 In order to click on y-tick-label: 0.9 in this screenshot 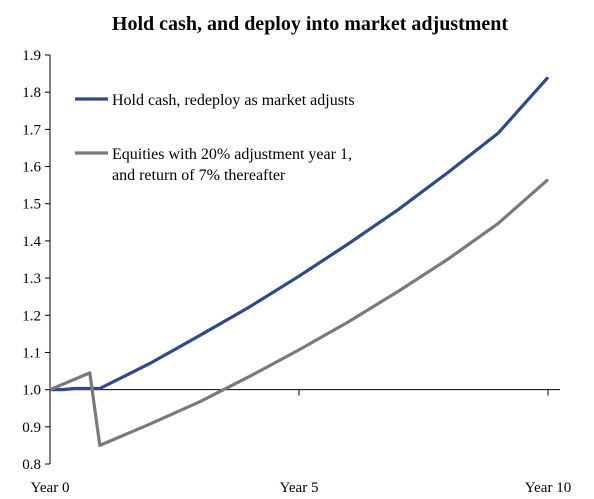, I will do `click(31, 428)`.